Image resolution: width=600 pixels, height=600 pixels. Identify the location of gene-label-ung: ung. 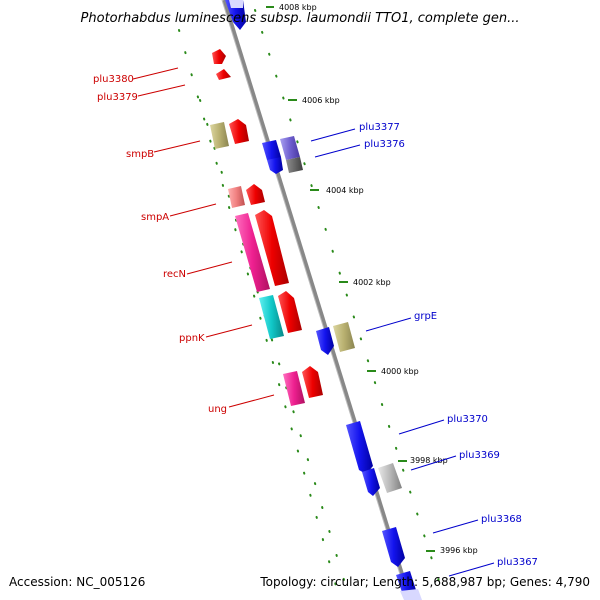
(217, 409).